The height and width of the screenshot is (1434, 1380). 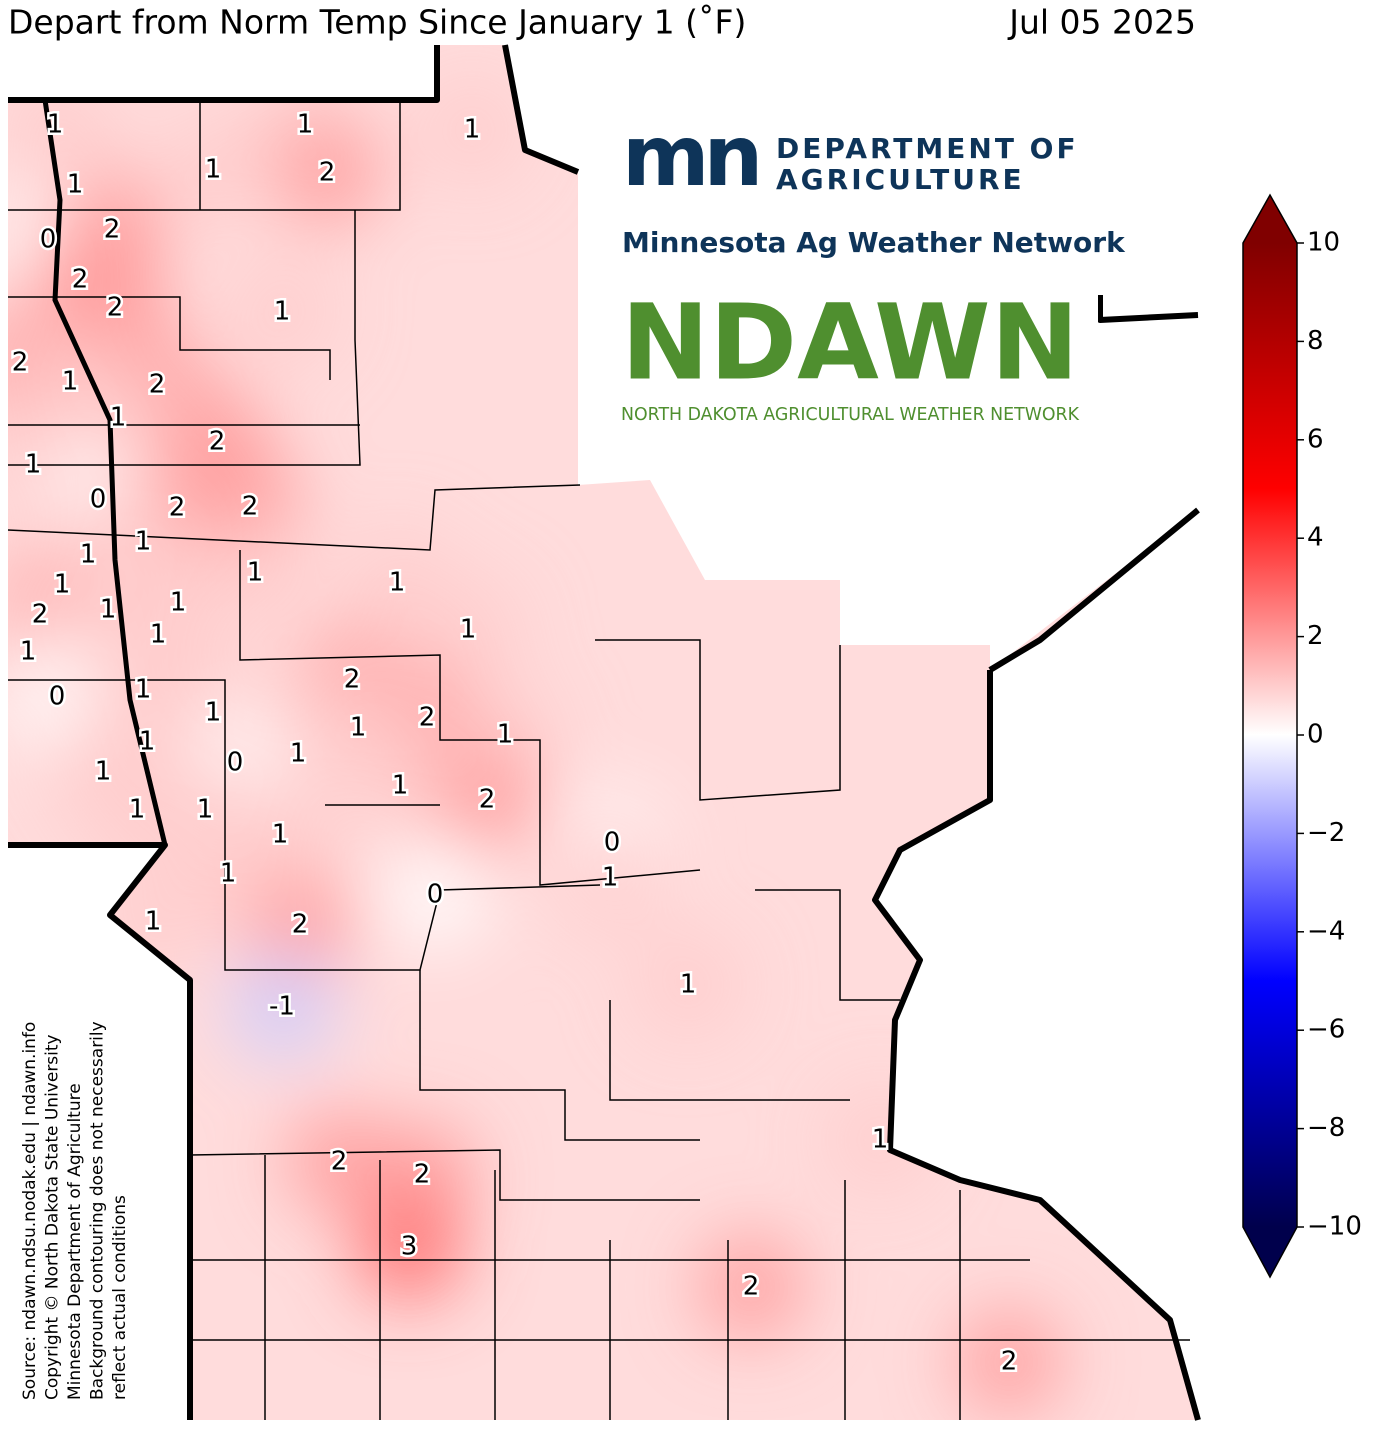 What do you see at coordinates (1334, 1227) in the screenshot?
I see `colorbar-tick-label: −10` at bounding box center [1334, 1227].